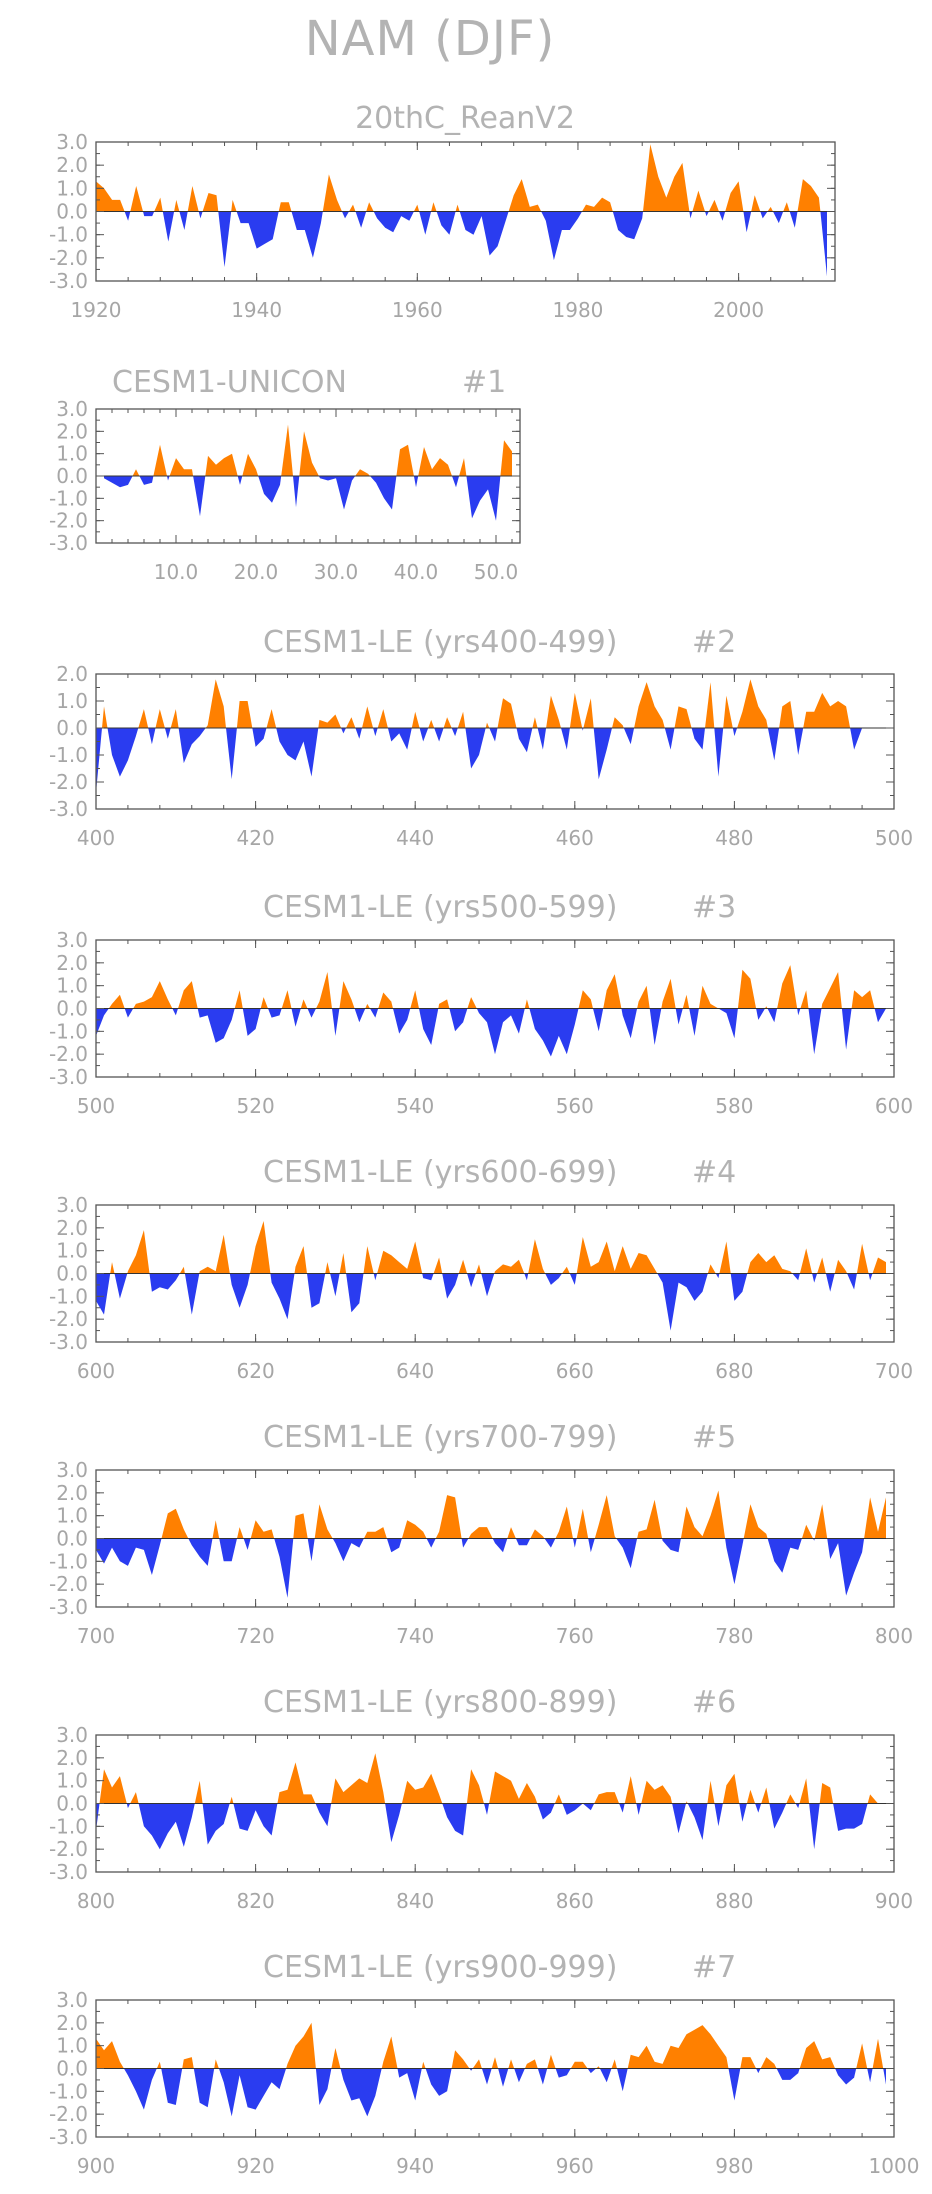 The image size is (932, 2194). Describe the element at coordinates (96, 2166) in the screenshot. I see `x-tick-label: 900` at that location.